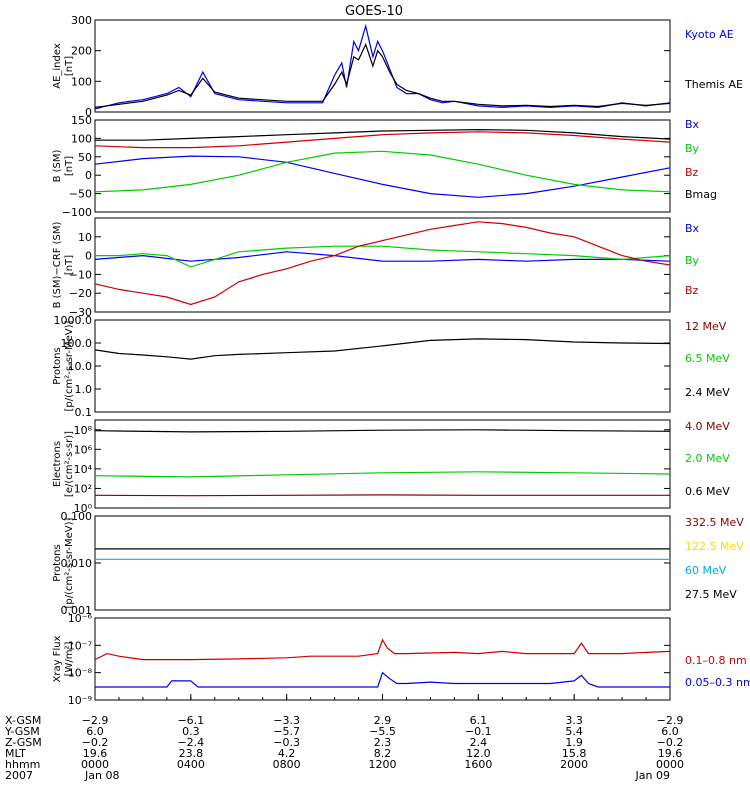 The width and height of the screenshot is (750, 800). Describe the element at coordinates (84, 389) in the screenshot. I see `y-tick-label: 1.0` at that location.